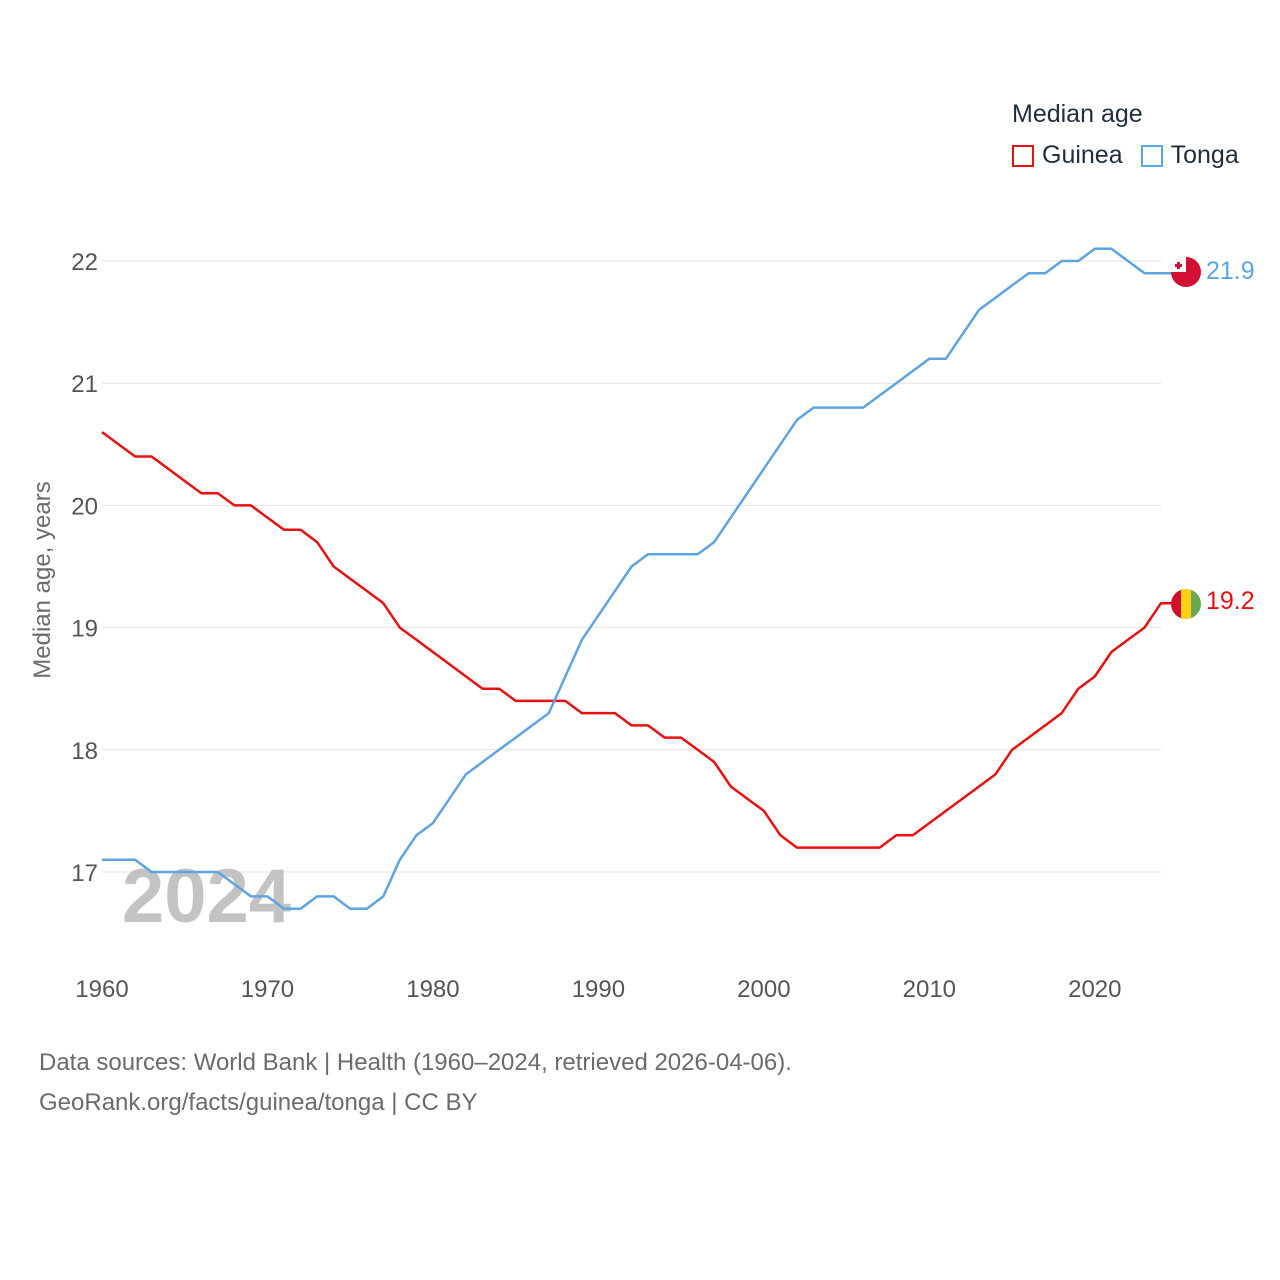 The height and width of the screenshot is (1280, 1280). What do you see at coordinates (84, 568) in the screenshot?
I see `y-axis: 17 18 19 20 21 22` at bounding box center [84, 568].